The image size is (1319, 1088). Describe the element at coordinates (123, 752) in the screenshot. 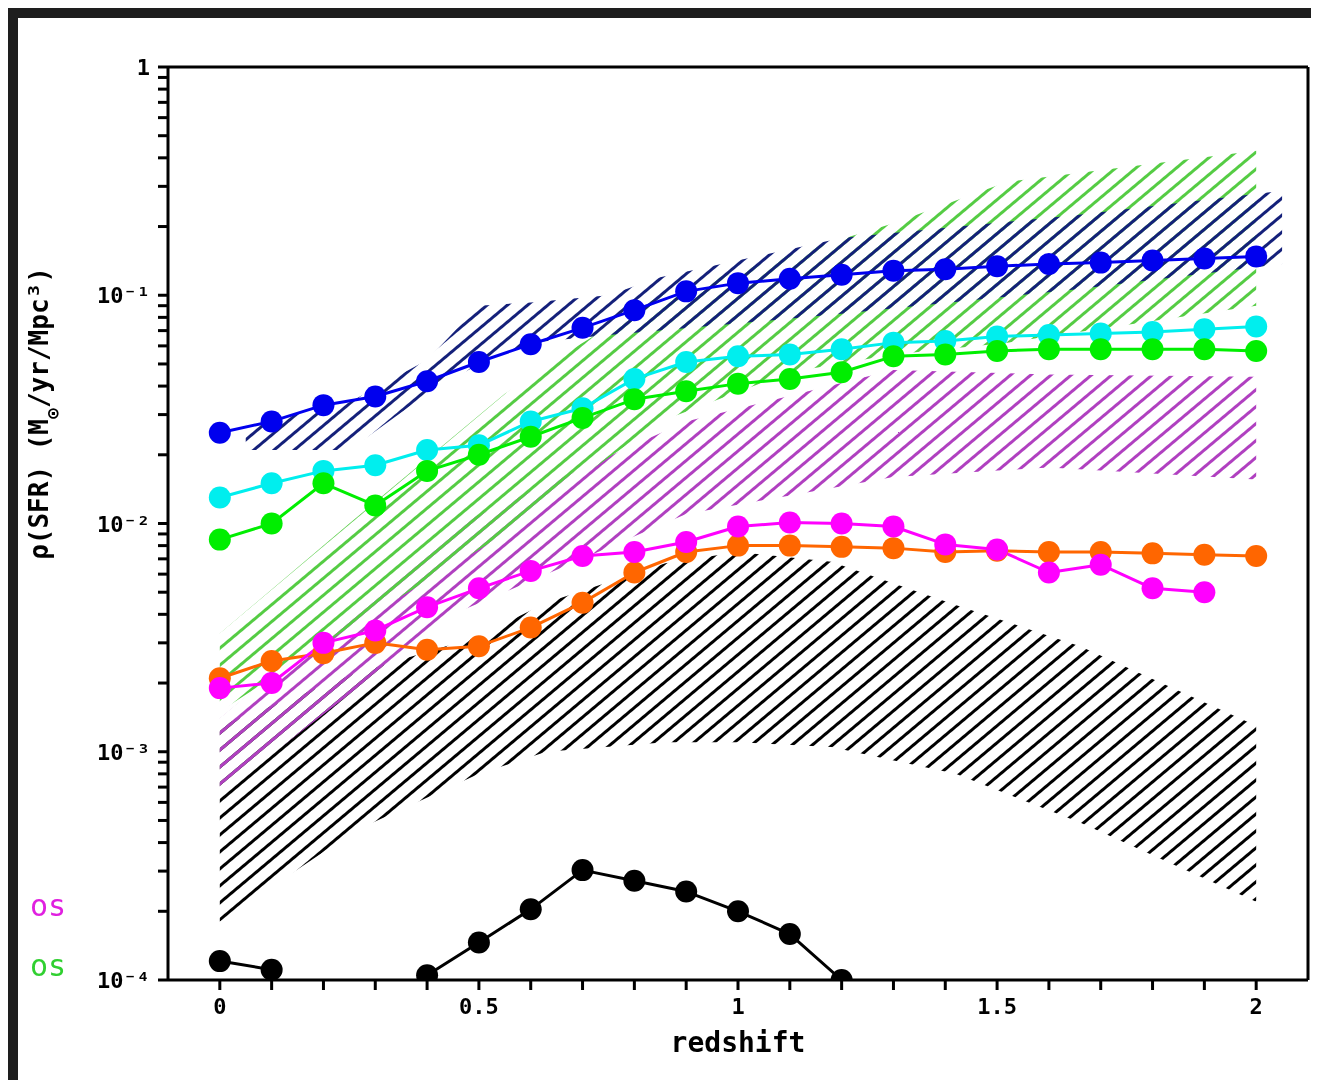

I see `y-tick-label: 10⁻³` at that location.